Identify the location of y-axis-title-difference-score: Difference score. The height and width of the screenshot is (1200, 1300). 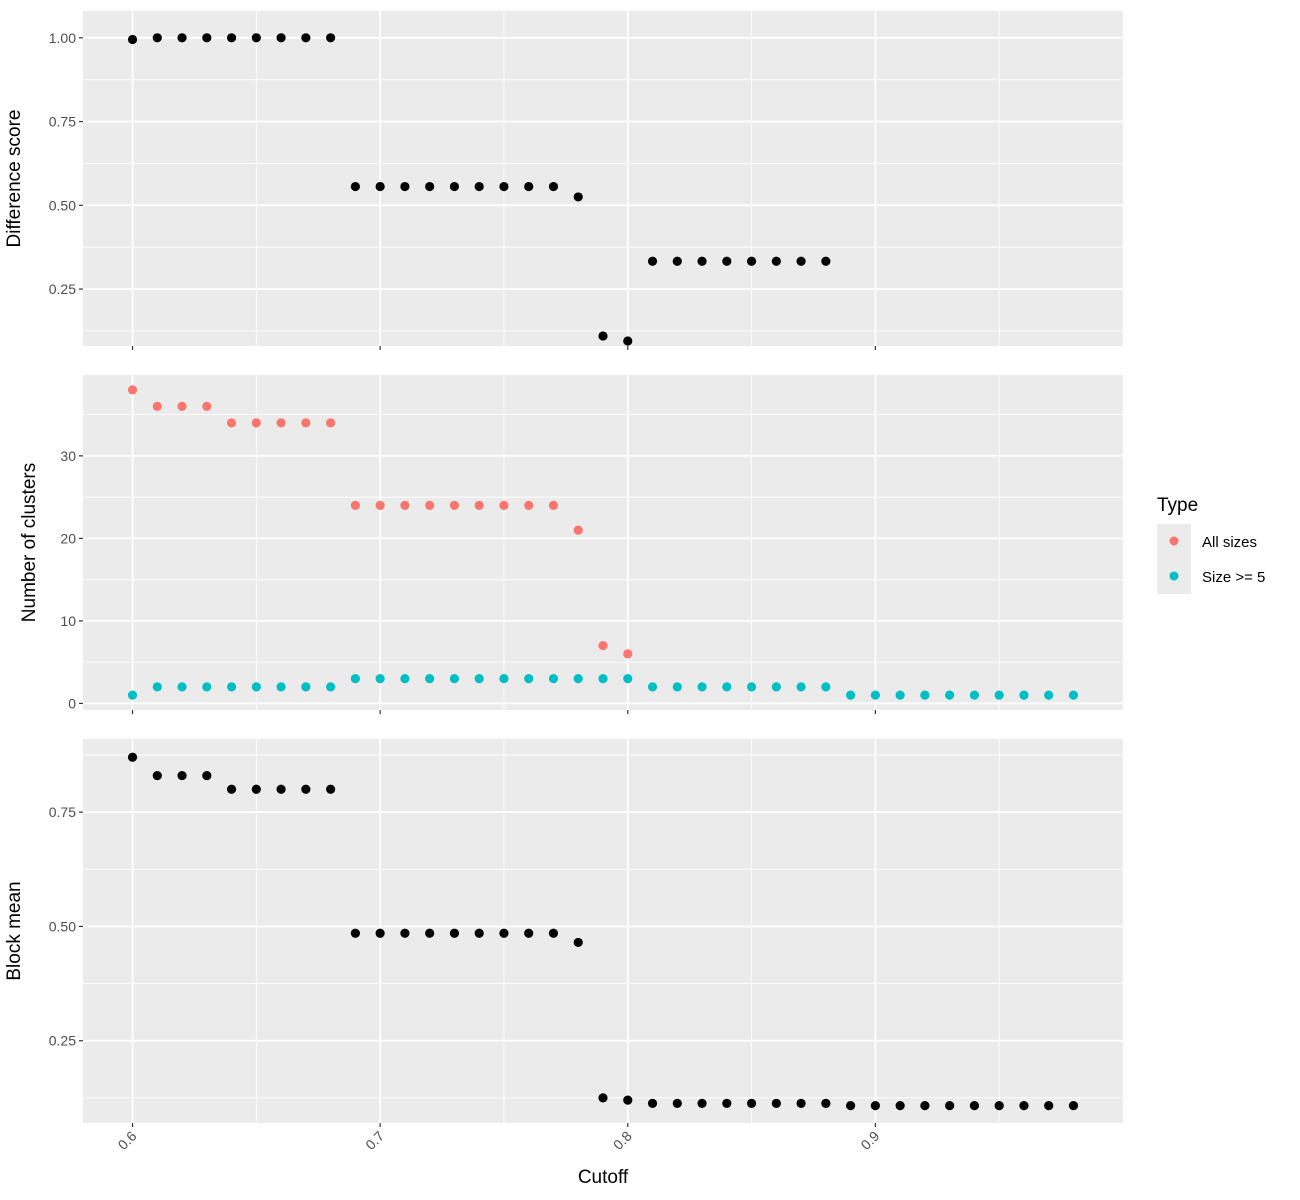
(14, 179).